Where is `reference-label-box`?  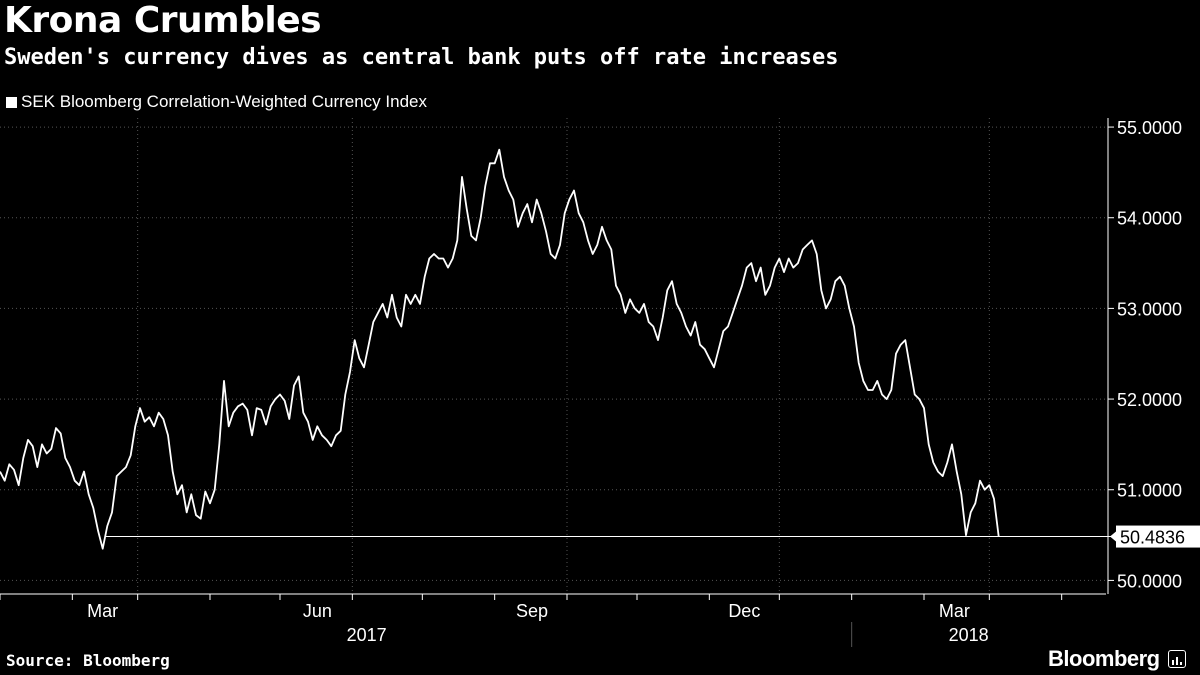
reference-label-box is located at coordinates (1158, 536).